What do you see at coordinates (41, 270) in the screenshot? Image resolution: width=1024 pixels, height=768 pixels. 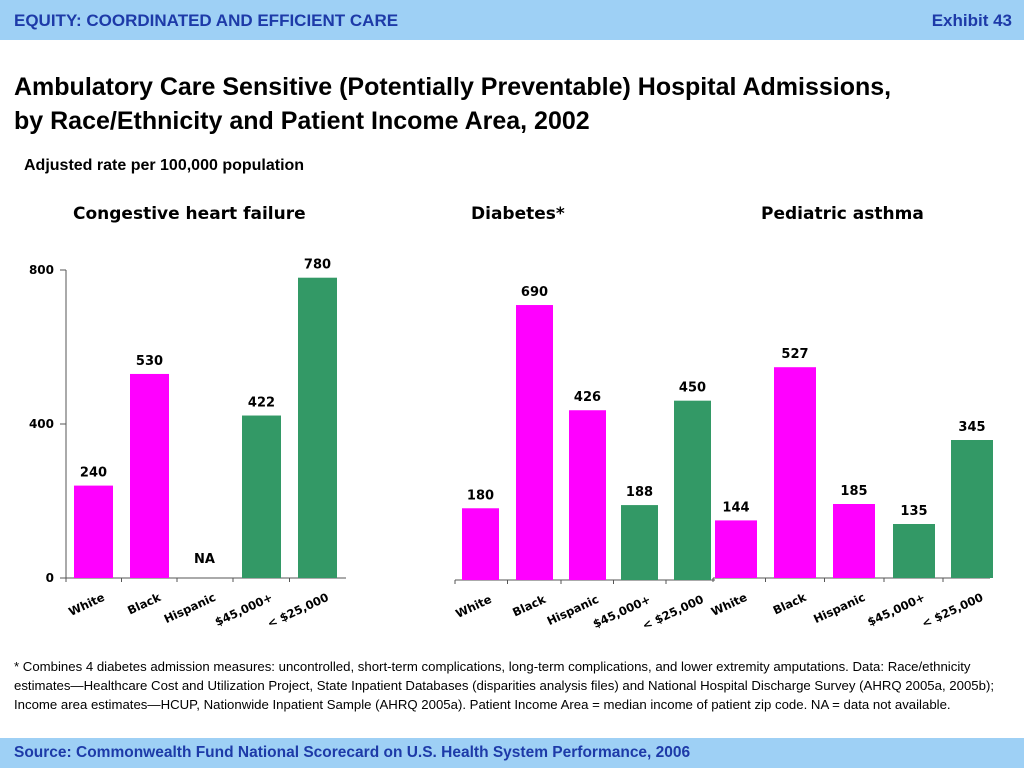 I see `y-tick-label: 800` at bounding box center [41, 270].